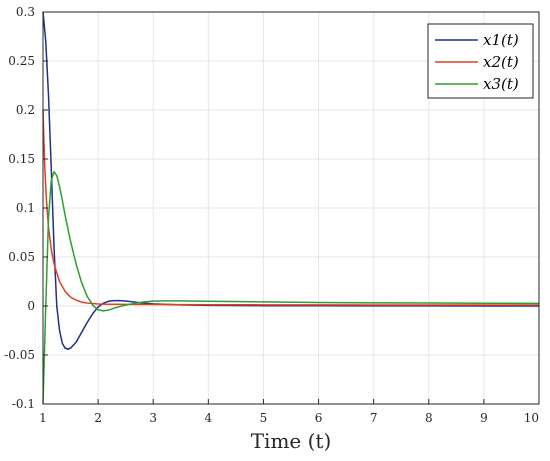  What do you see at coordinates (25, 110) in the screenshot?
I see `y-tick-label: 0.2` at bounding box center [25, 110].